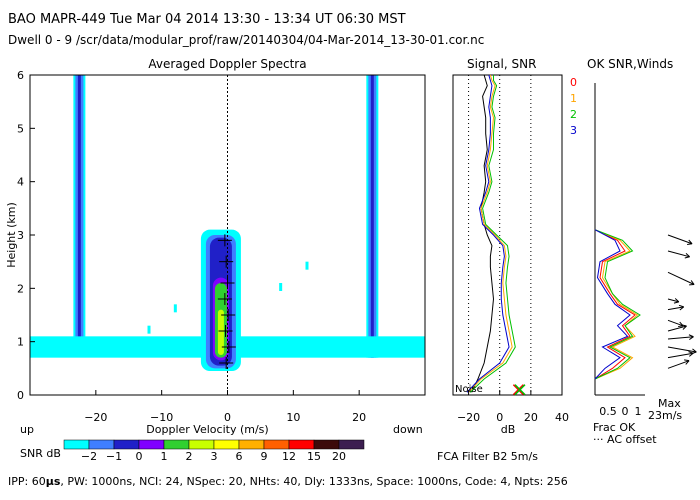  I want to click on snr-axes-frame, so click(507, 235).